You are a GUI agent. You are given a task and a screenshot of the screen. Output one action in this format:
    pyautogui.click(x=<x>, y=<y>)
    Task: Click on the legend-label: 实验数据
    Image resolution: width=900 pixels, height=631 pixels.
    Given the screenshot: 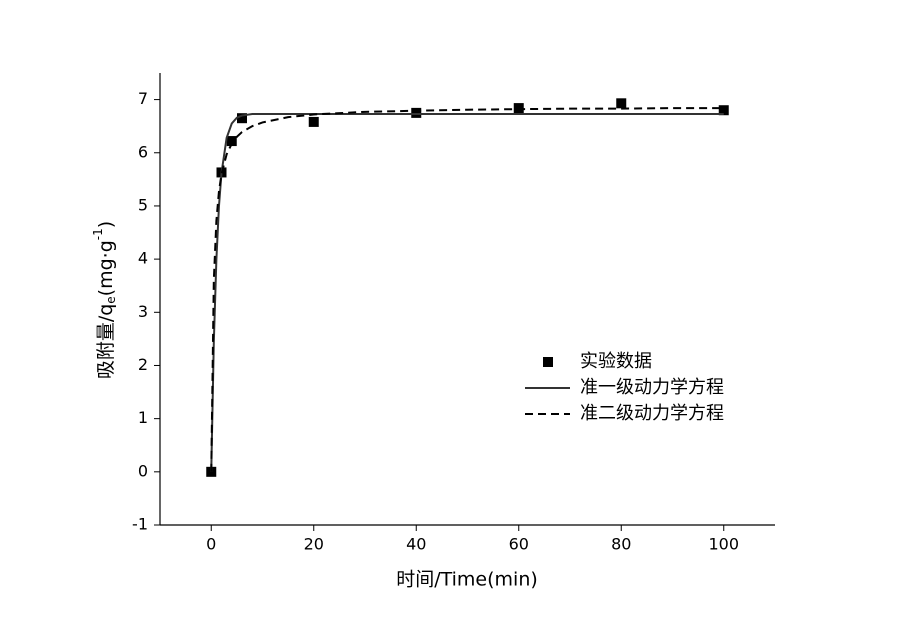 What is the action you would take?
    pyautogui.click(x=616, y=361)
    